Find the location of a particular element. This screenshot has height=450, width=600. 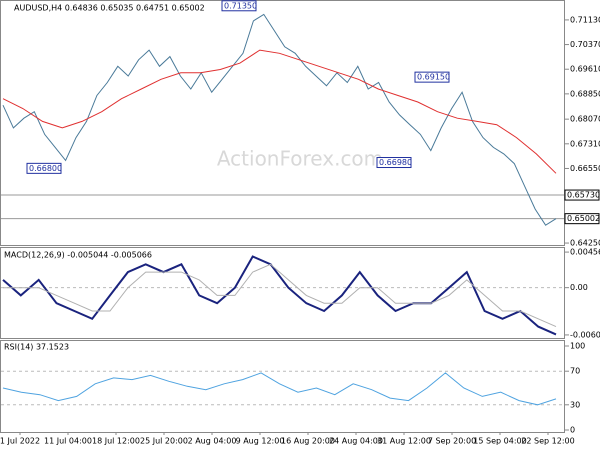

annotation-label: 0.66980 is located at coordinates (395, 162).